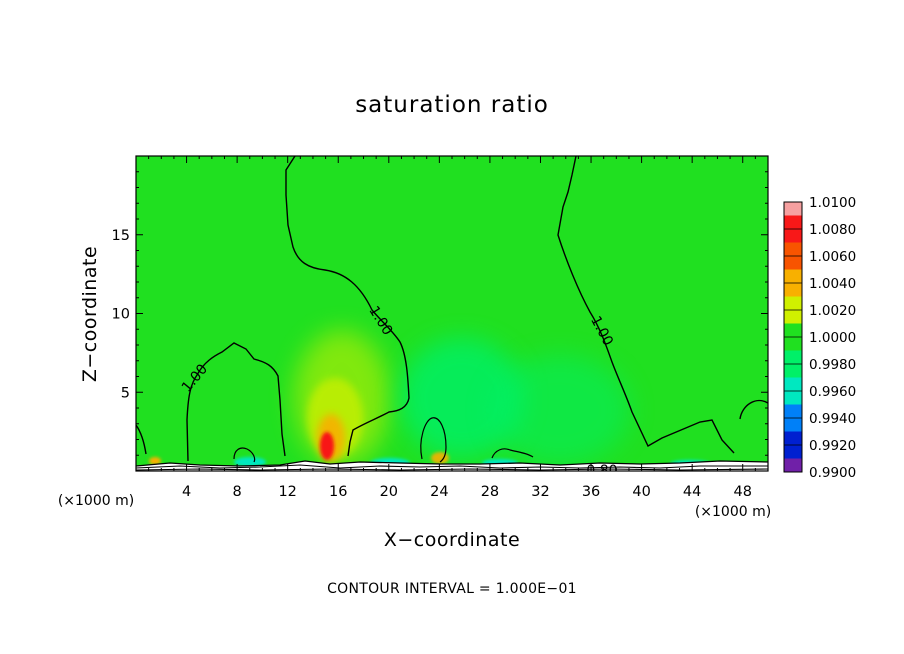 This screenshot has height=654, width=904. I want to click on x-tick-label: 8, so click(237, 492).